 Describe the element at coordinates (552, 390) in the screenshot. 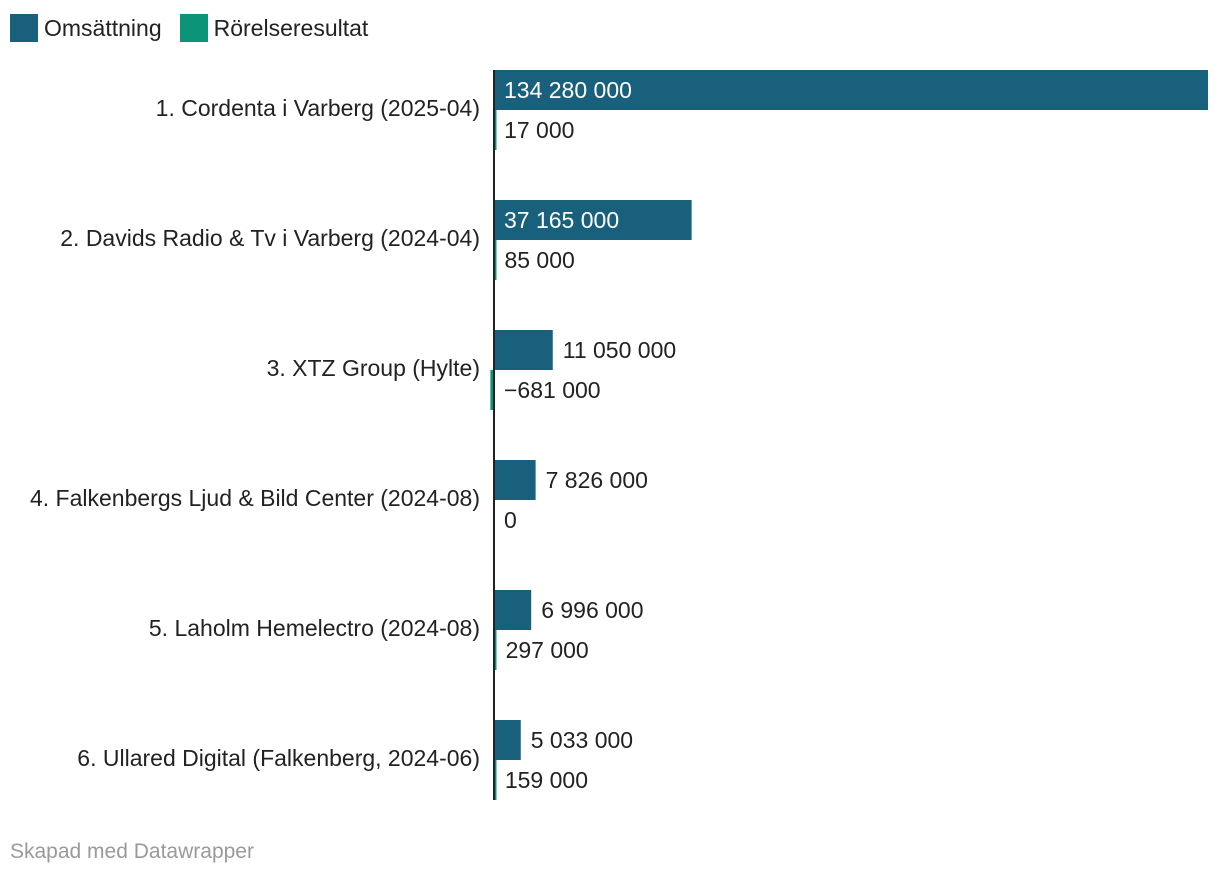

I see `value-label-rorelseresultat: −681 000` at that location.